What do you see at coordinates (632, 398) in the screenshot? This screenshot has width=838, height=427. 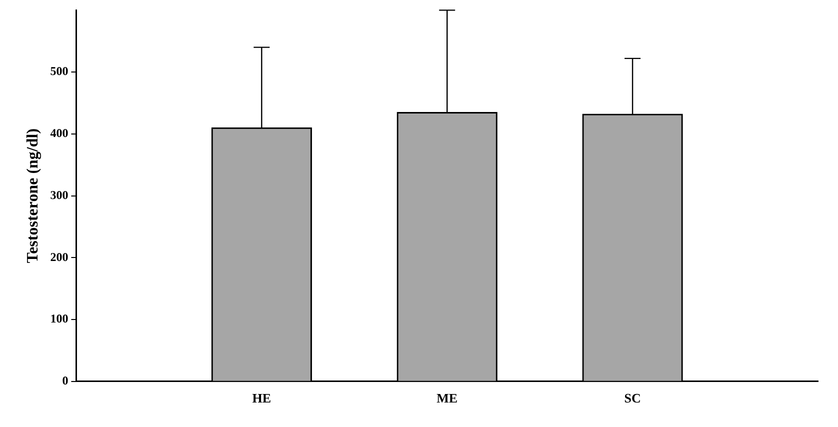 I see `x-tick-label: SC` at bounding box center [632, 398].